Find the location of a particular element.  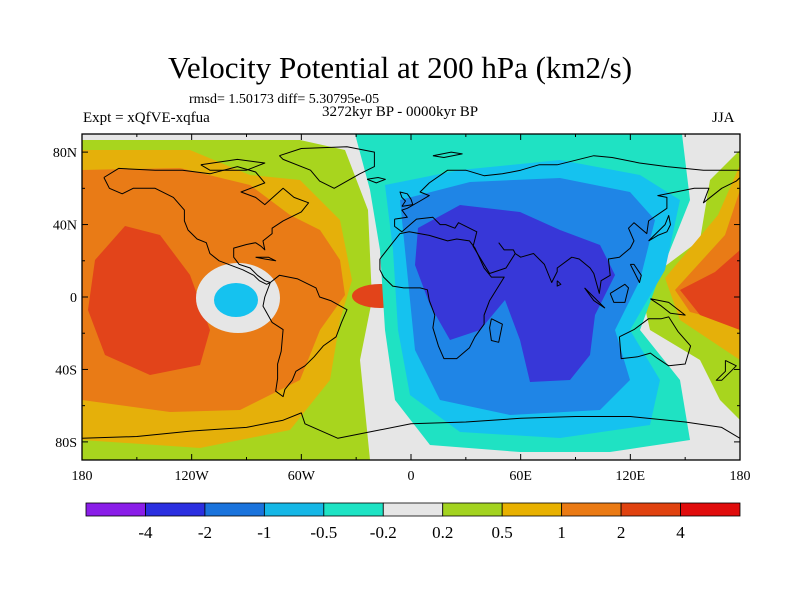

coastline-sri-lanka is located at coordinates (559, 283).